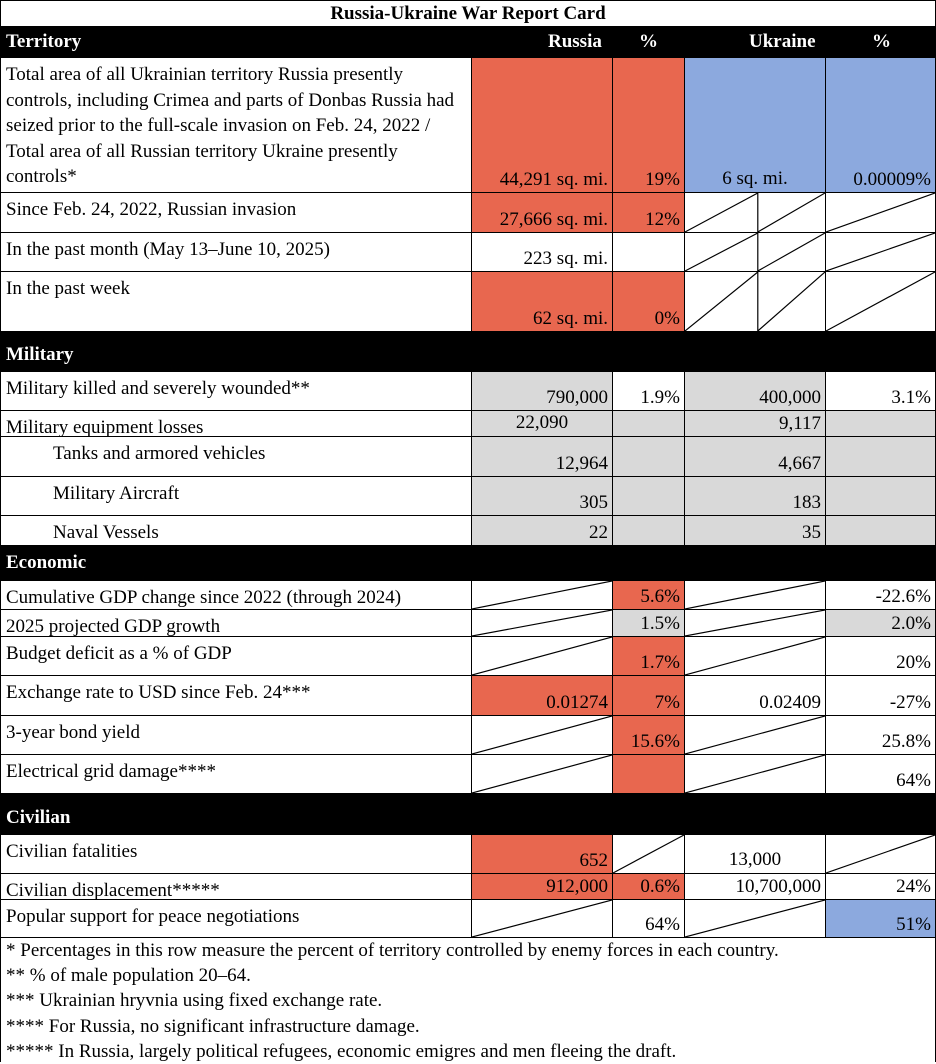 The width and height of the screenshot is (936, 1064). I want to click on military-section-header: Military, so click(468, 352).